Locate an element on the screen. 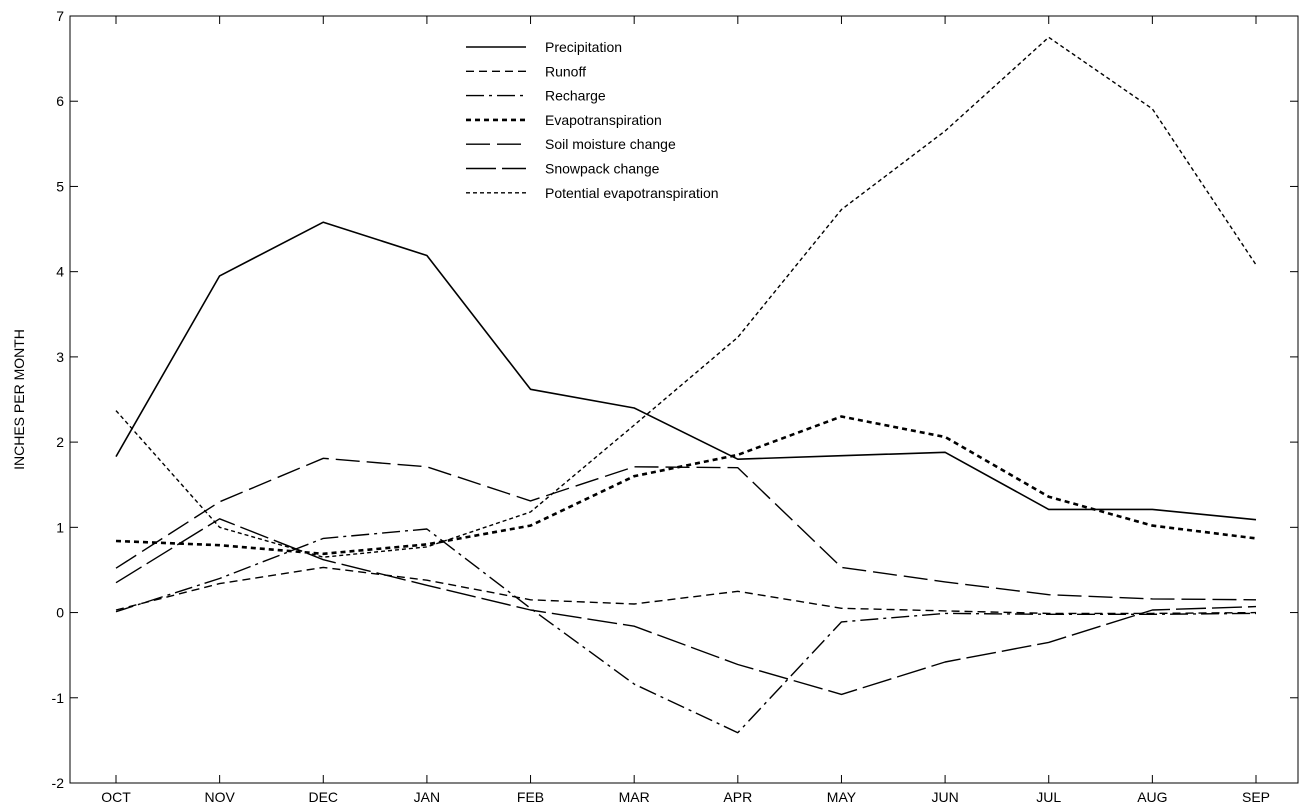  legend-label-runoff: Runoff is located at coordinates (565, 71).